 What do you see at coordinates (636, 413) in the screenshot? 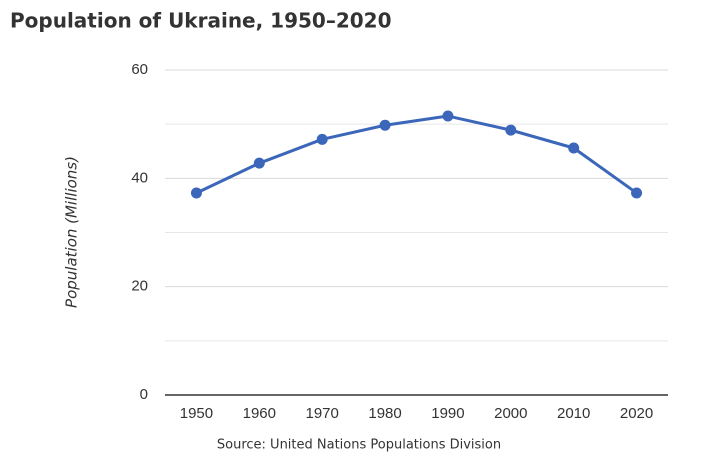
I see `x-tick-label: 2020` at bounding box center [636, 413].